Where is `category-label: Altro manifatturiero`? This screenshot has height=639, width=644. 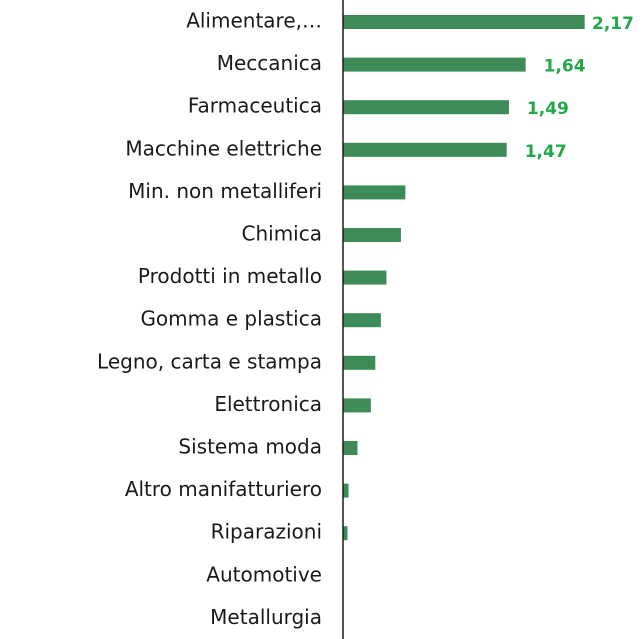
category-label: Altro manifatturiero is located at coordinates (223, 489).